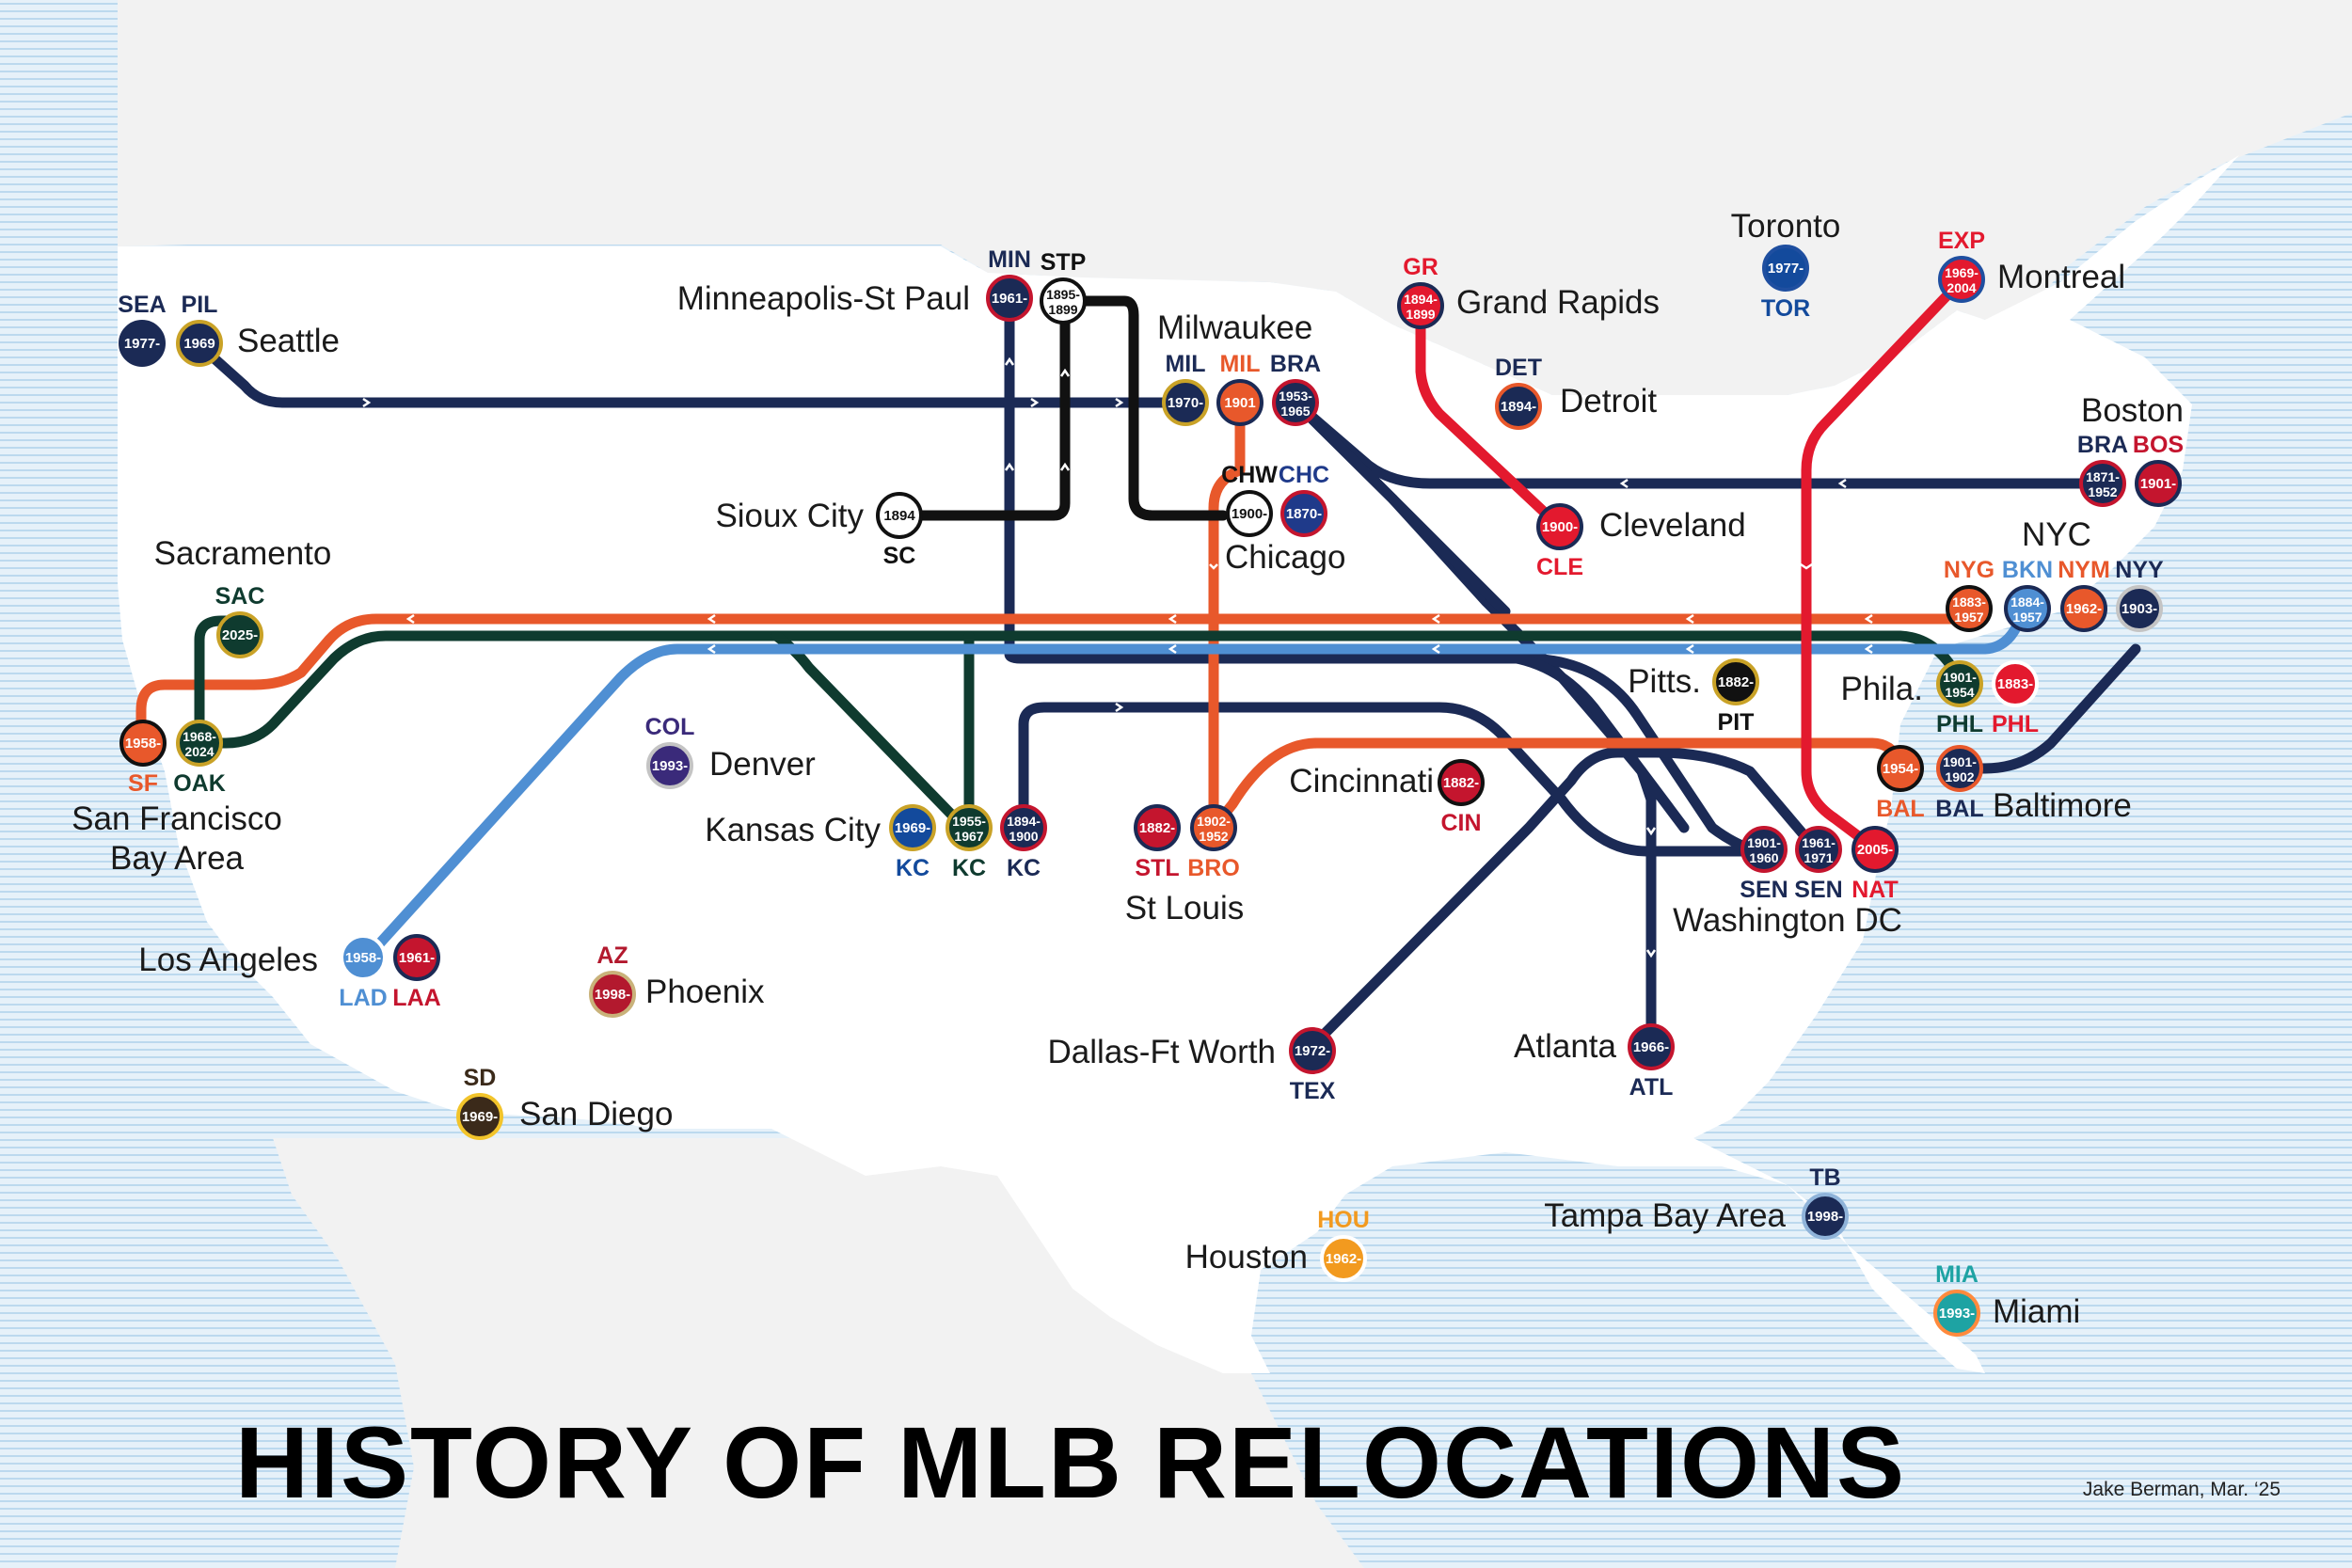  I want to click on station-circle-bal_n, so click(1959, 768).